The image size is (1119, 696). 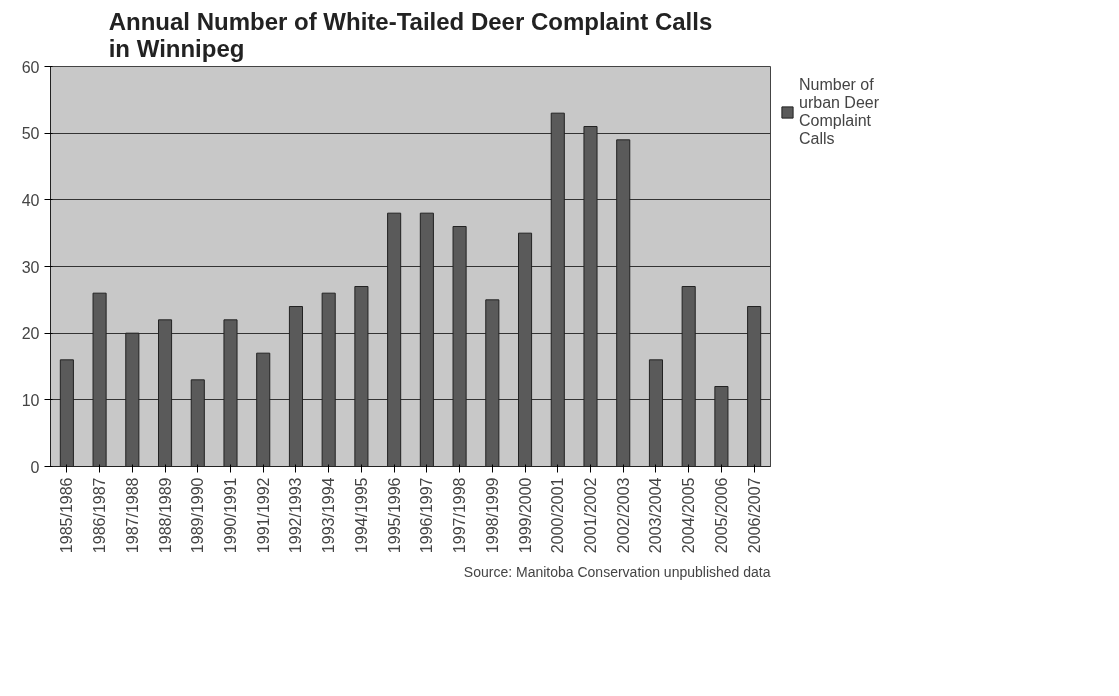 What do you see at coordinates (30, 67) in the screenshot?
I see `y-tick-label: 60` at bounding box center [30, 67].